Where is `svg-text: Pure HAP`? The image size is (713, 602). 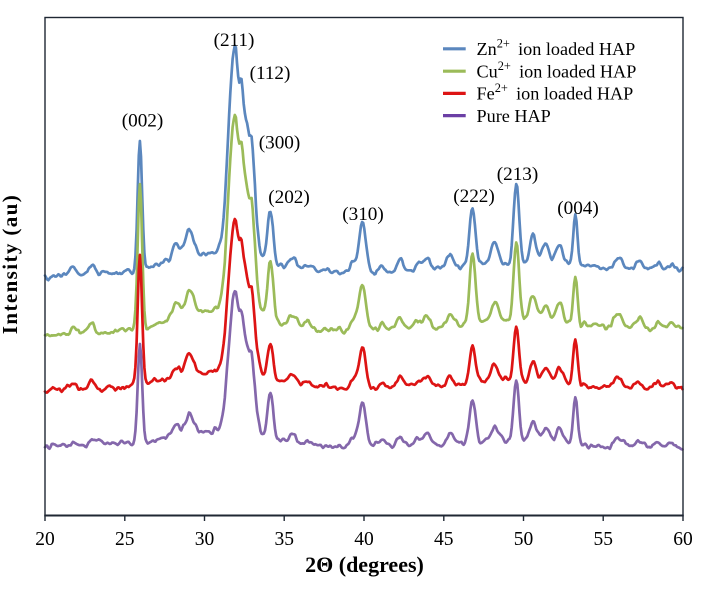
svg-text: Pure HAP is located at coordinates (514, 116).